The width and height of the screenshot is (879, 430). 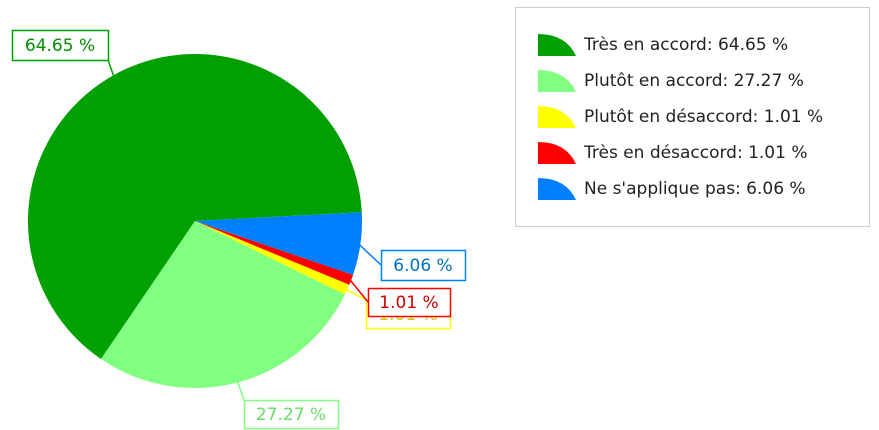 What do you see at coordinates (703, 117) in the screenshot?
I see `legend-label: Plutôt en désaccord: 1.01 %` at bounding box center [703, 117].